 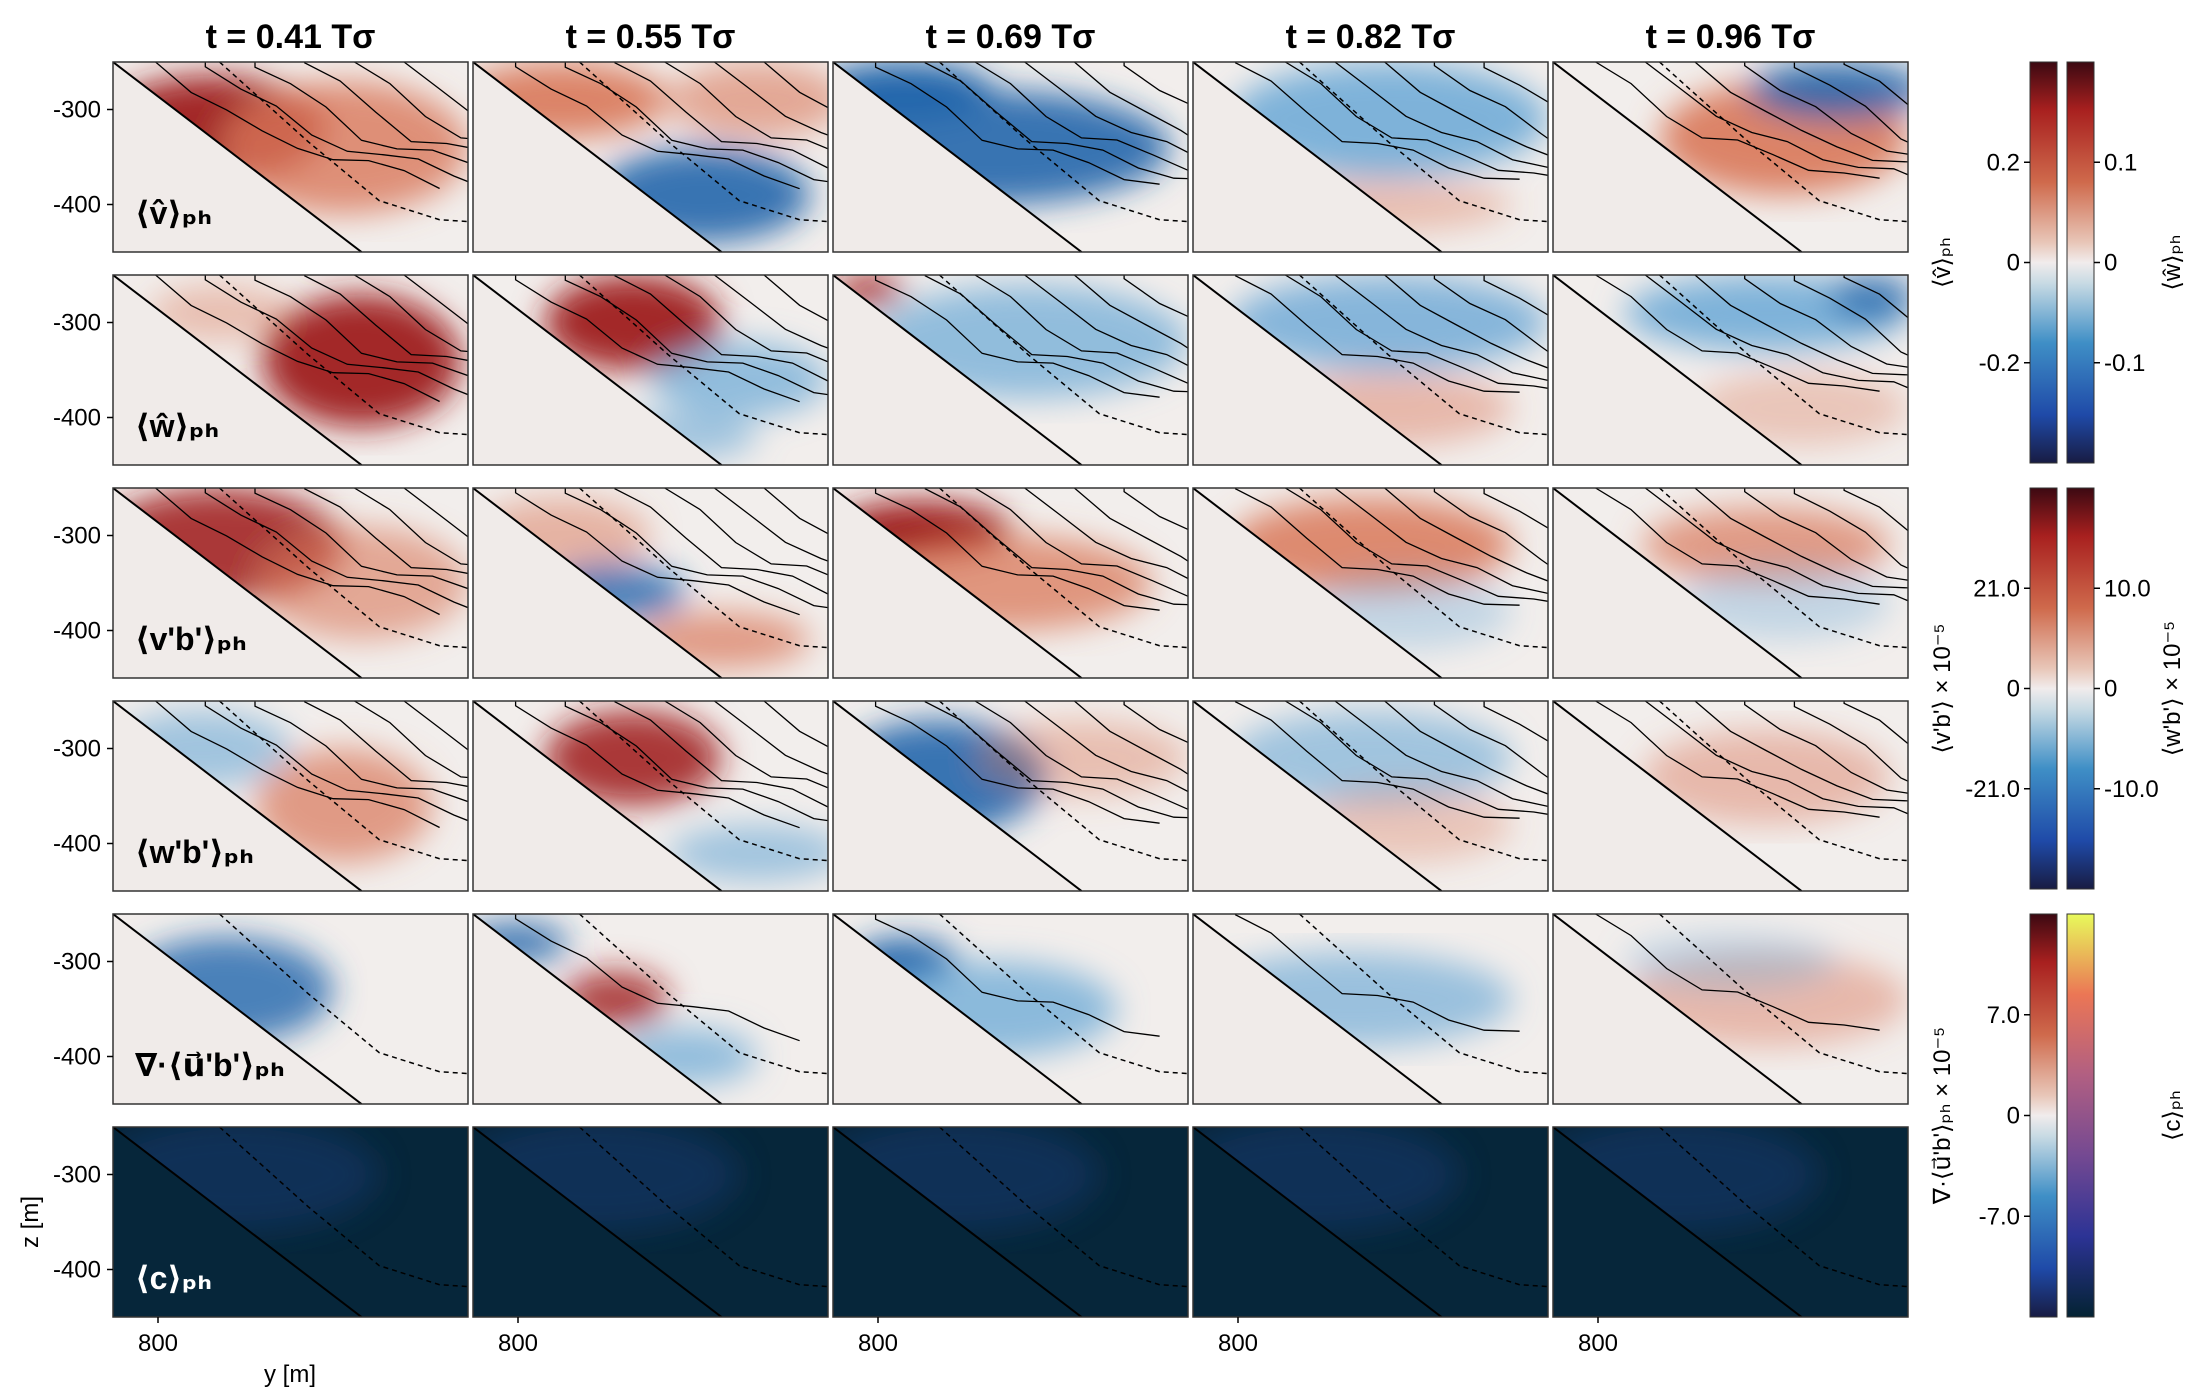 I want to click on colorbar-tick-label: -10.0, so click(x=2131, y=789).